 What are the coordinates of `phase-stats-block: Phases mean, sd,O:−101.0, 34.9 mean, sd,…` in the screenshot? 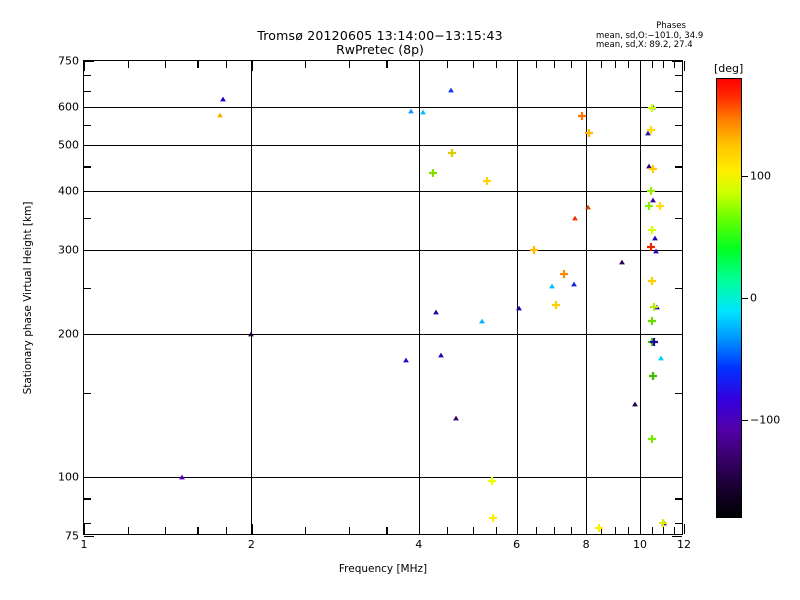 It's located at (671, 36).